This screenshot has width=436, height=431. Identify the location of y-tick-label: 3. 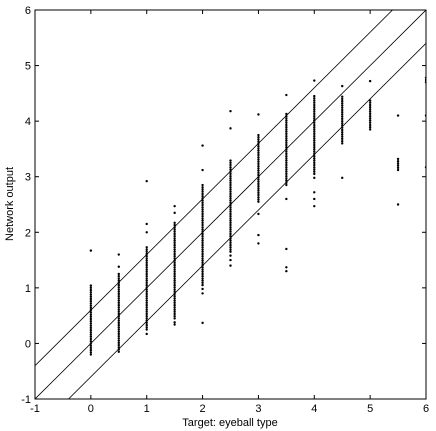
(28, 178).